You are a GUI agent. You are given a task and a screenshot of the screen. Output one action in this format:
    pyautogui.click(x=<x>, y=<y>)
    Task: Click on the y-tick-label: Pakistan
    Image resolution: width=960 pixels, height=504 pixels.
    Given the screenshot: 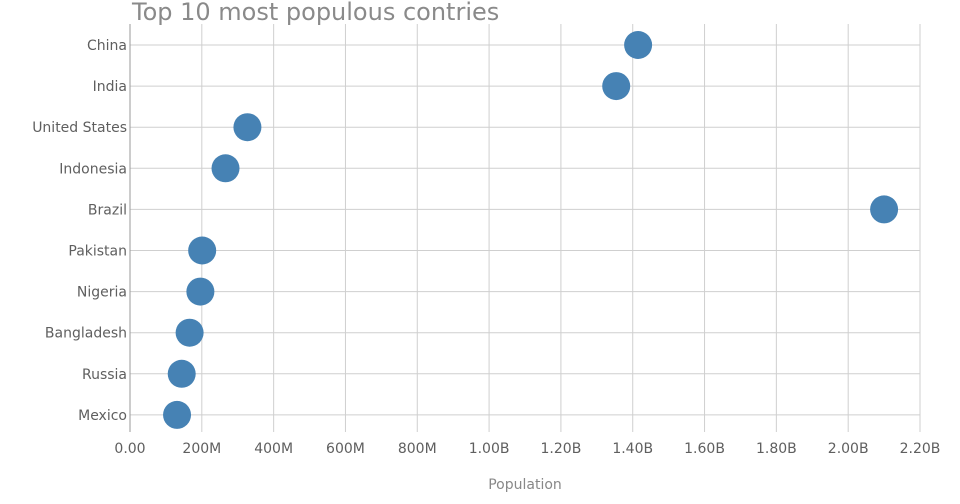 What is the action you would take?
    pyautogui.click(x=97, y=252)
    